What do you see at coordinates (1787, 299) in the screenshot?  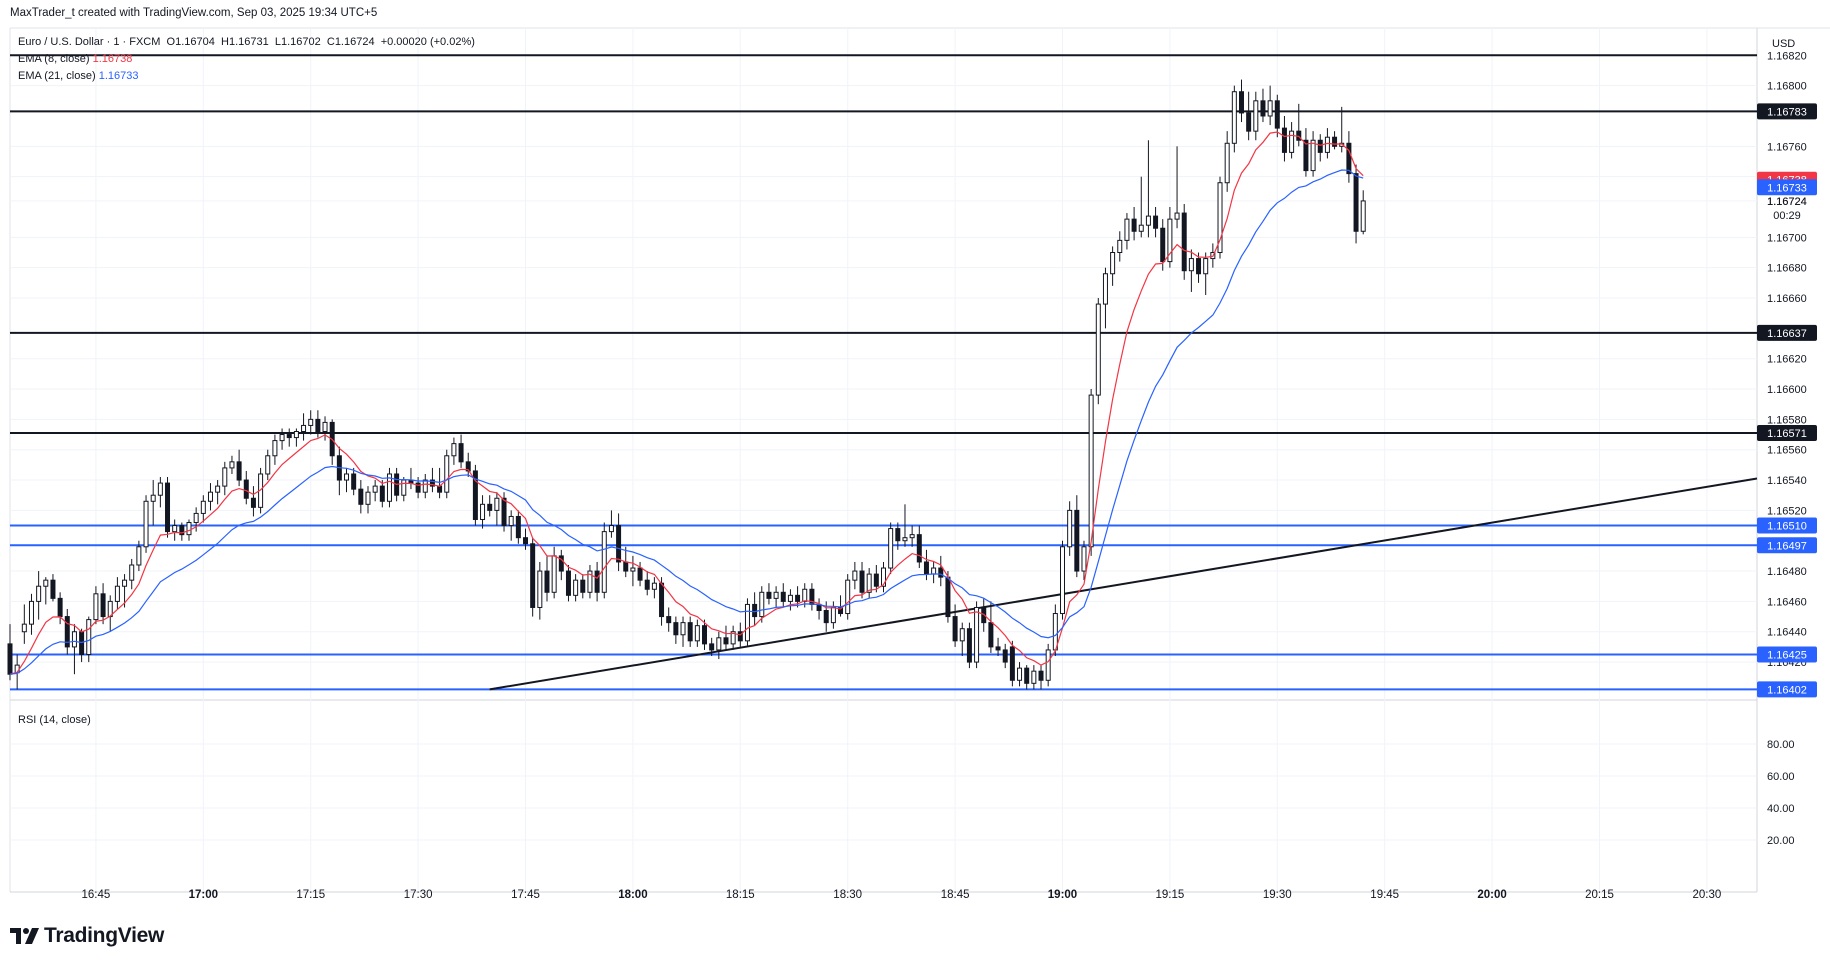 I see `price-tick-label: 1.16660` at bounding box center [1787, 299].